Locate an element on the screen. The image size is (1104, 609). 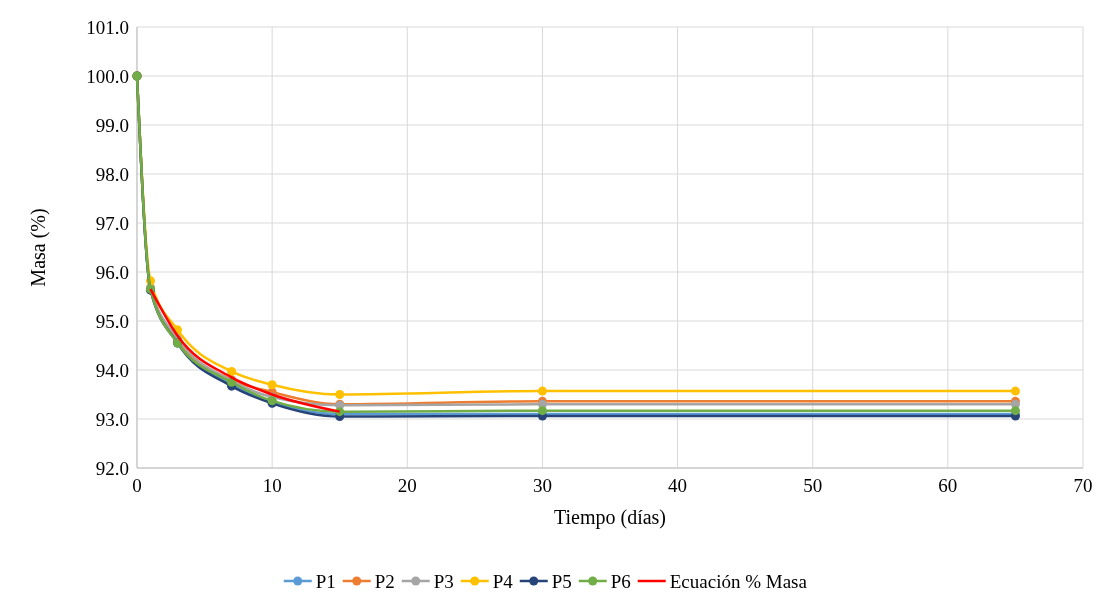
x-tick-label: 10 is located at coordinates (272, 485).